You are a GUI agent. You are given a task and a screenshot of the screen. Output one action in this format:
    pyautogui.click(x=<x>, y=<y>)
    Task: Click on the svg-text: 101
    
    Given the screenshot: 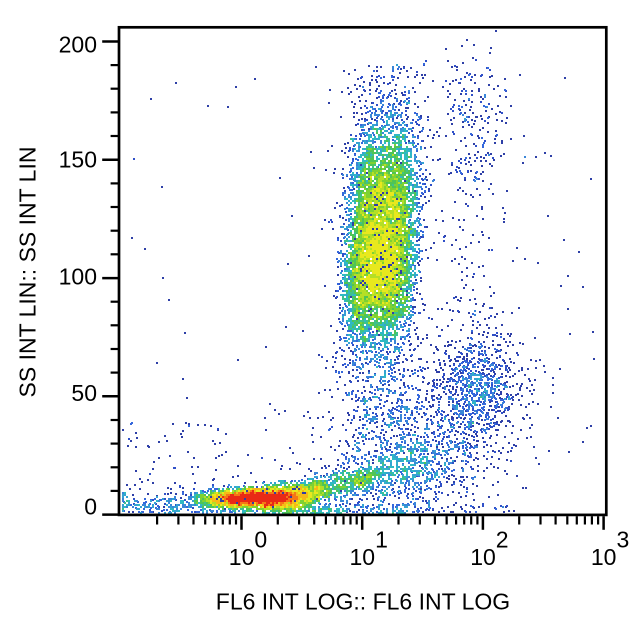 What is the action you would take?
    pyautogui.click(x=369, y=548)
    